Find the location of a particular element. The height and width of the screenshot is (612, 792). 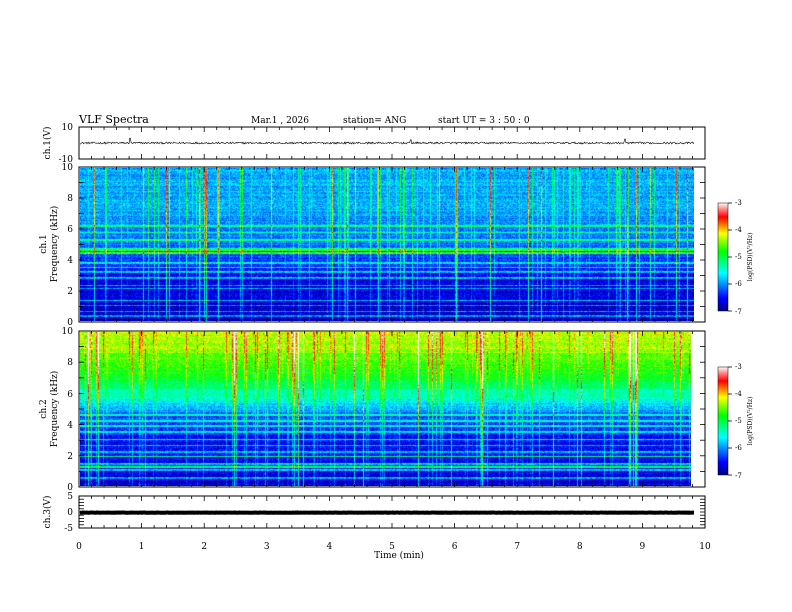

xtick-7: 7 is located at coordinates (517, 547).